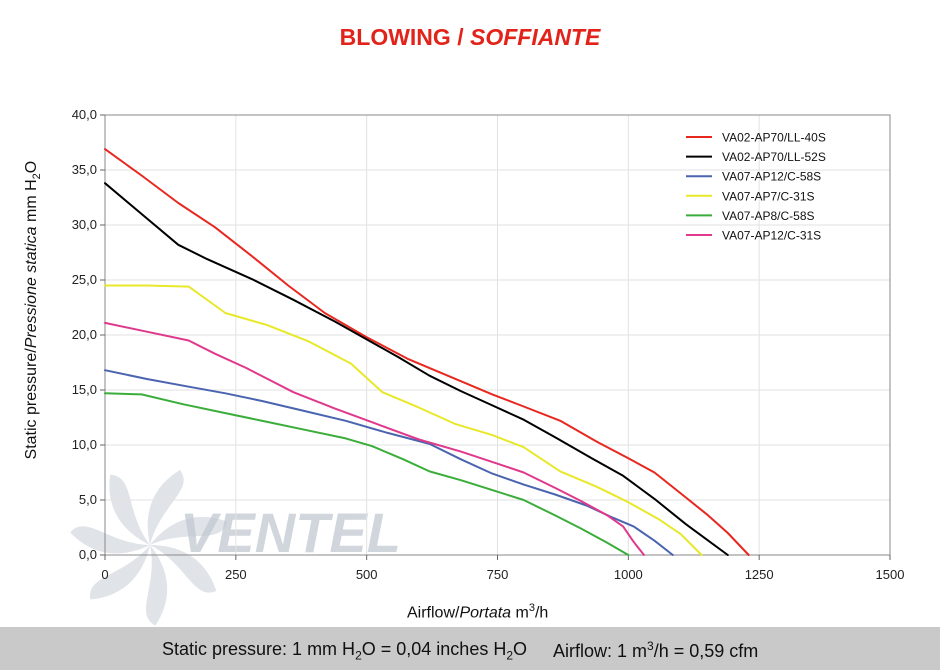 This screenshot has height=670, width=940. I want to click on y-axis-label: Static pressure/Pressione statica mm H2O, so click(33, 310).